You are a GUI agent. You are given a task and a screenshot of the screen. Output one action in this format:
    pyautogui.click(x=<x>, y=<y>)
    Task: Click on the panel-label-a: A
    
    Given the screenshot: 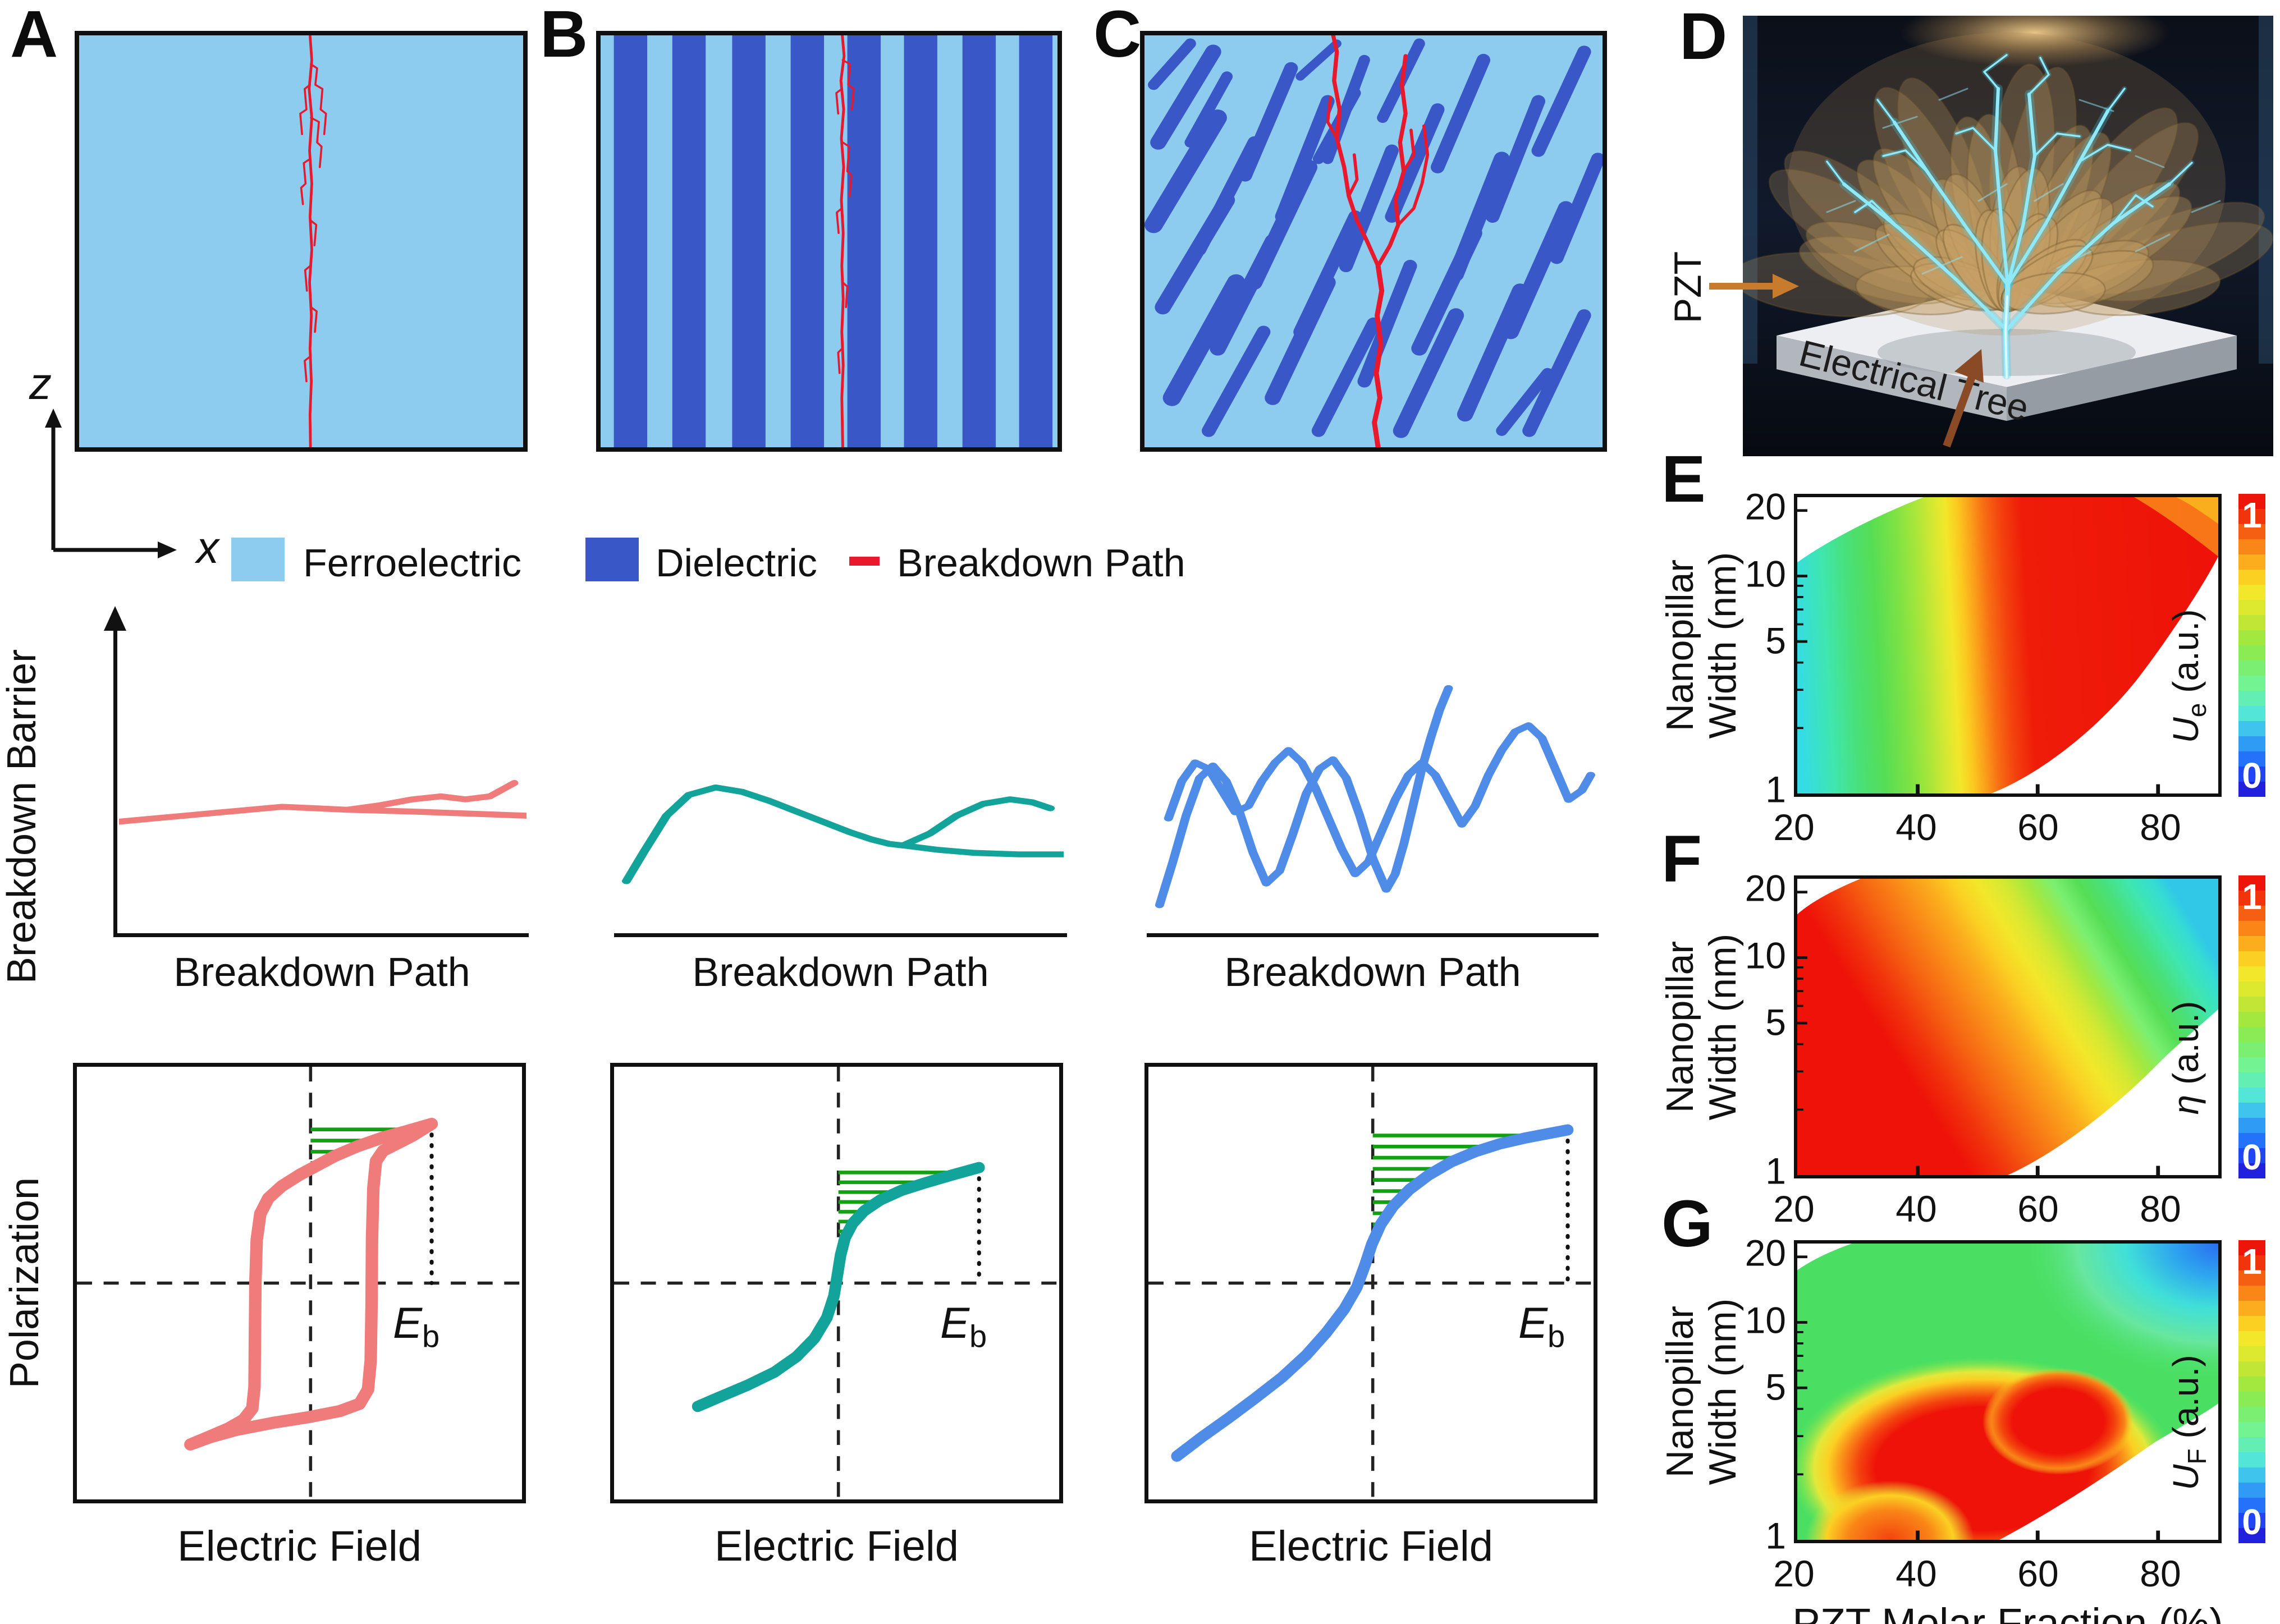 What is the action you would take?
    pyautogui.click(x=34, y=35)
    